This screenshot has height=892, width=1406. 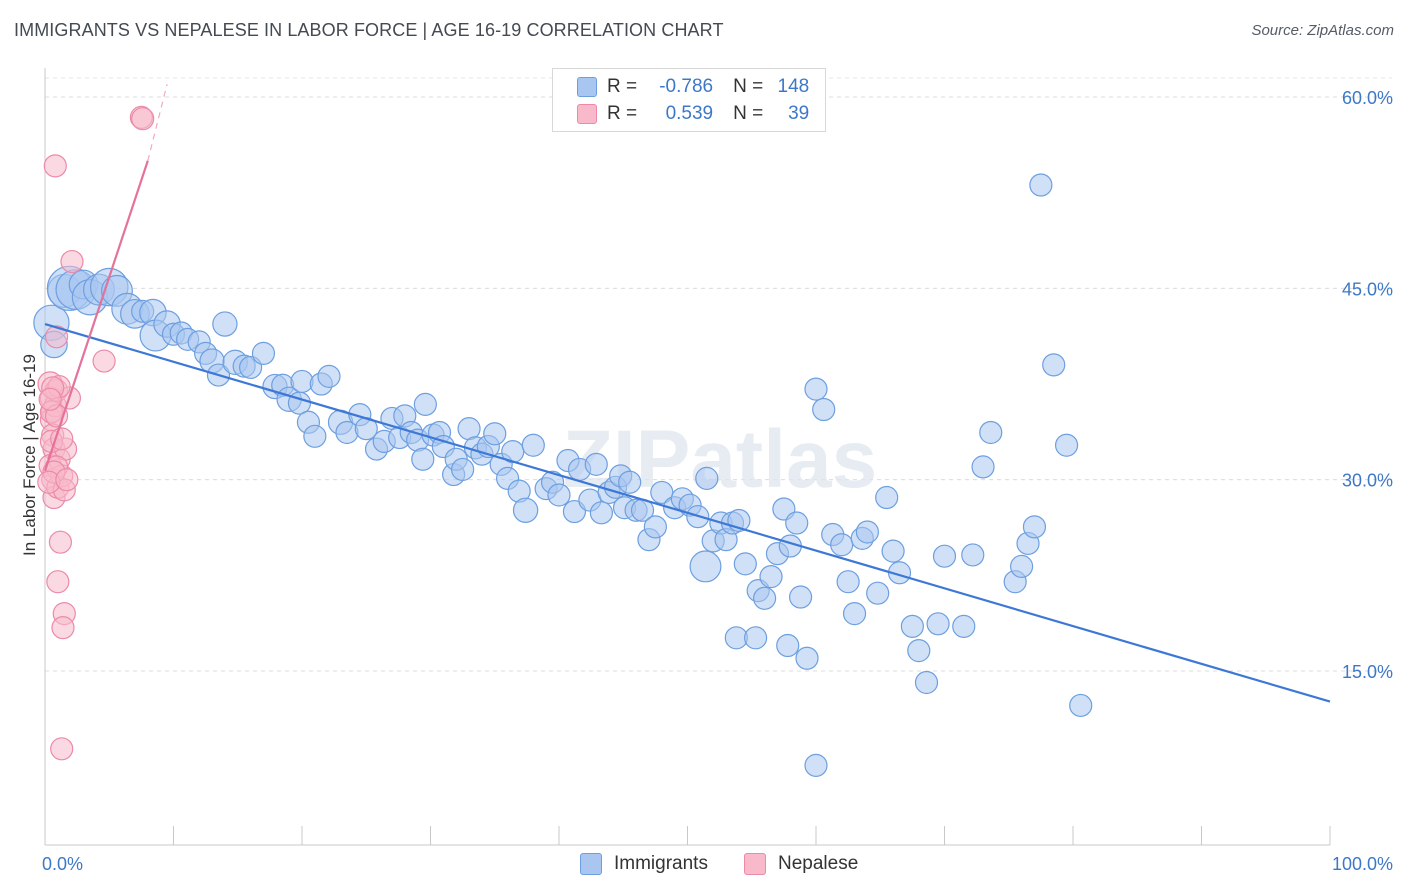 What do you see at coordinates (799, 113) in the screenshot?
I see `nepalese-n-value: 39` at bounding box center [799, 113].